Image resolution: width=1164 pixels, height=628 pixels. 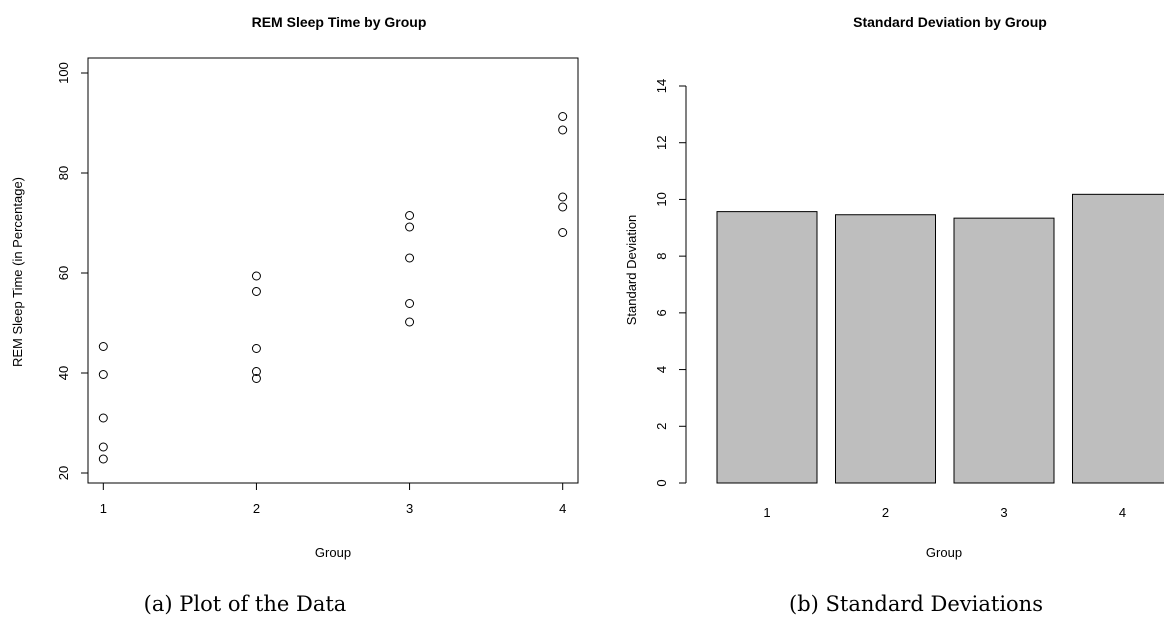 I want to click on bar-x-tick-label: 3, so click(x=1003, y=512).